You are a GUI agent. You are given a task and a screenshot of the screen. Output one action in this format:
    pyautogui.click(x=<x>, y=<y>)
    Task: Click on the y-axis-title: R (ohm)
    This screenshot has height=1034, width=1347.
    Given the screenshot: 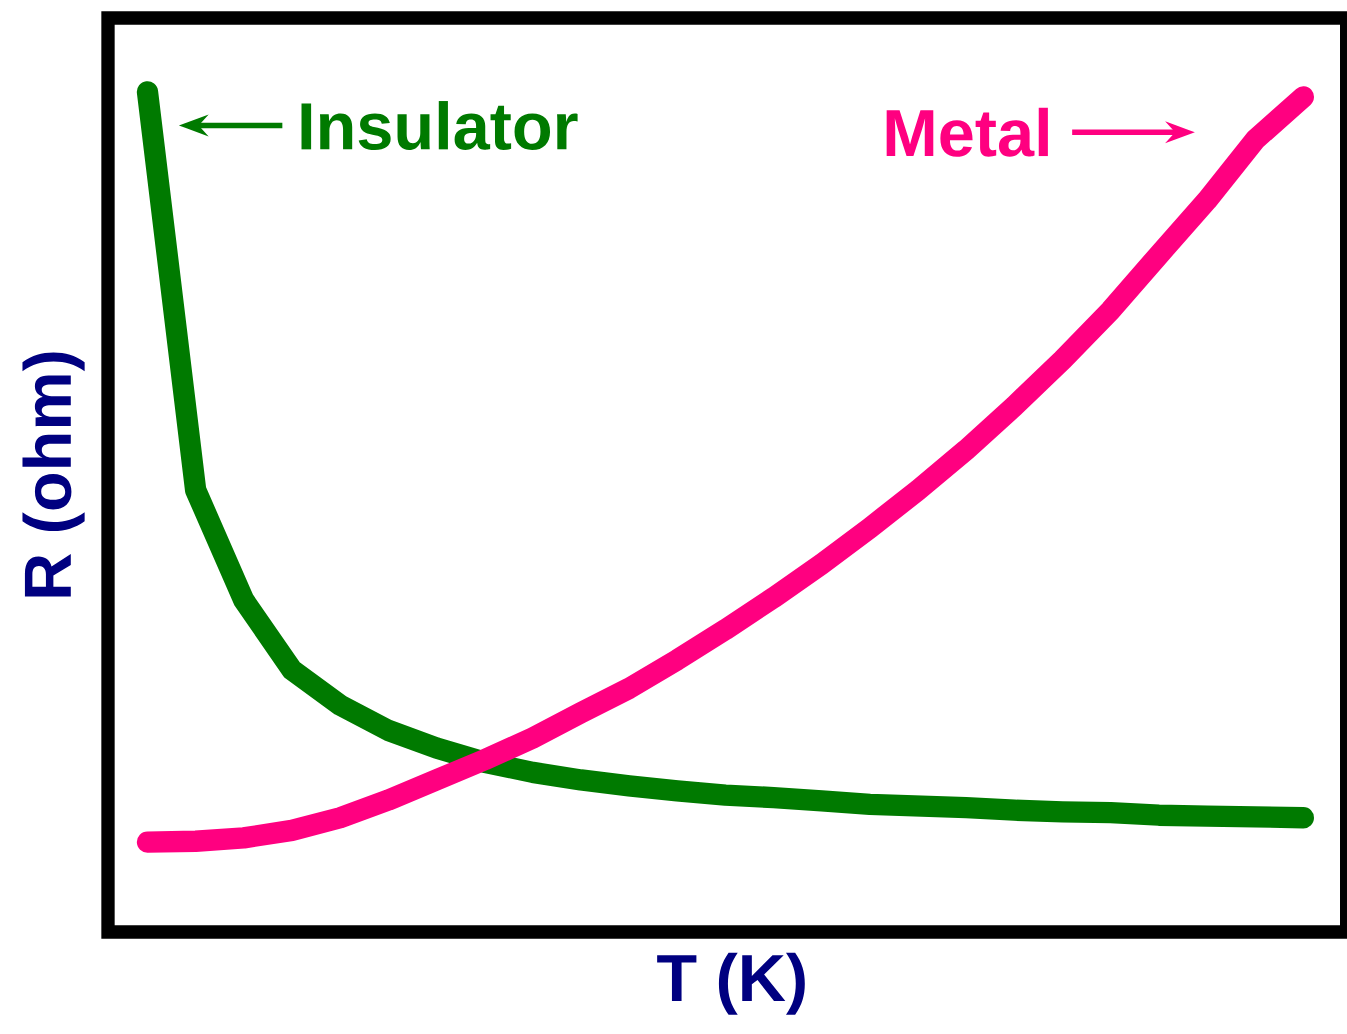 What is the action you would take?
    pyautogui.click(x=53, y=474)
    